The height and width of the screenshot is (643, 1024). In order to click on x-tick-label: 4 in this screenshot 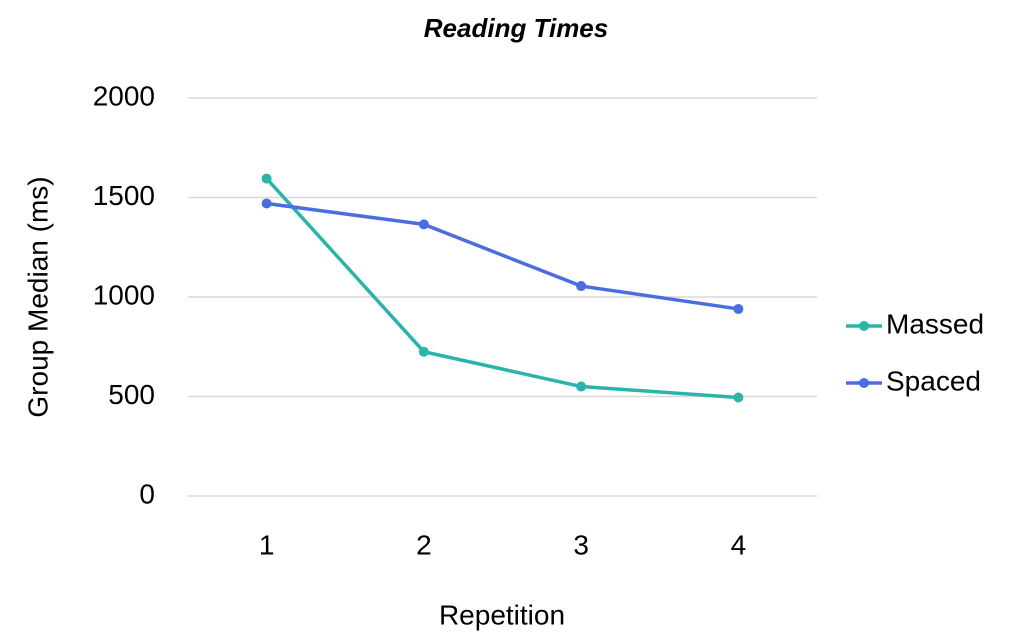, I will do `click(739, 544)`.